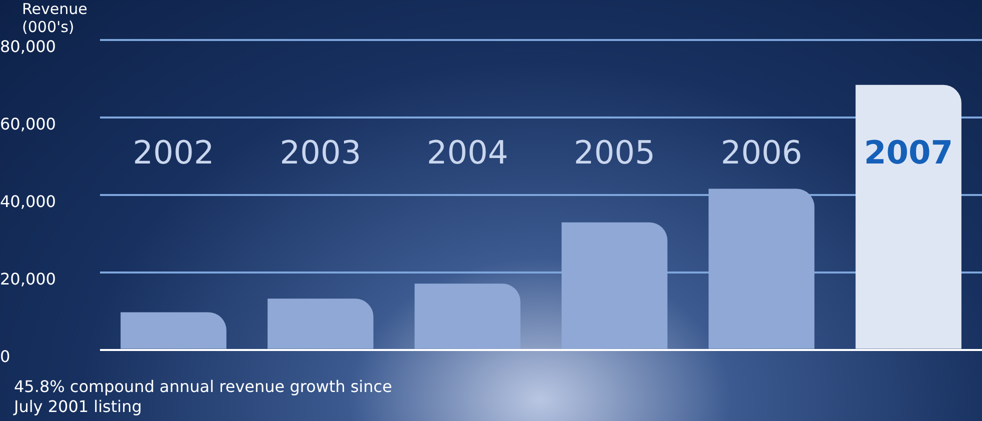 The image size is (982, 421). Describe the element at coordinates (5, 356) in the screenshot. I see `y-tick-label: 0` at that location.